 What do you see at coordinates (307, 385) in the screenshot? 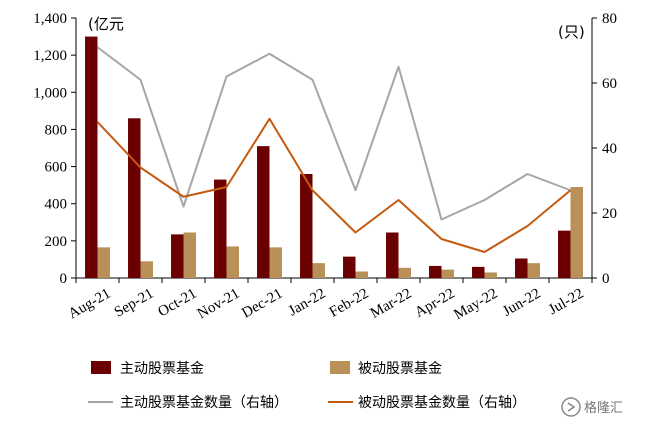
I see `legend: 主动股票基金 被动股票基金 主动股票基金数量（右轴） 被动股票基金数量（右轴）` at bounding box center [307, 385].